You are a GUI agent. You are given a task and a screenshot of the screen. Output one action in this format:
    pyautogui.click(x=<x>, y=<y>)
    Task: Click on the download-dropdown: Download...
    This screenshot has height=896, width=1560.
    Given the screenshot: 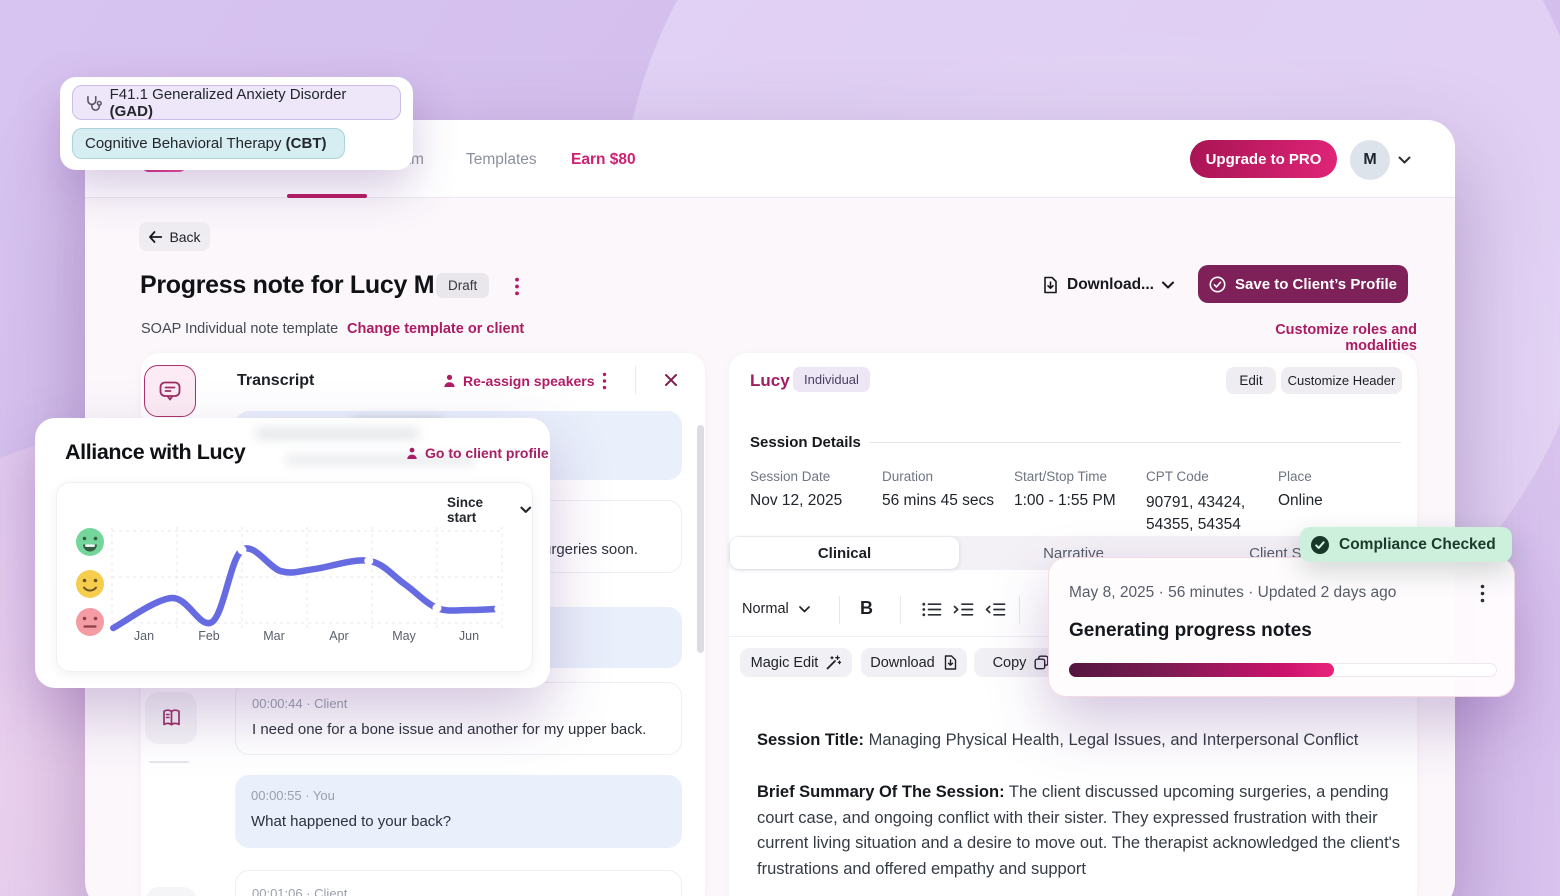 What is the action you would take?
    pyautogui.click(x=1108, y=285)
    